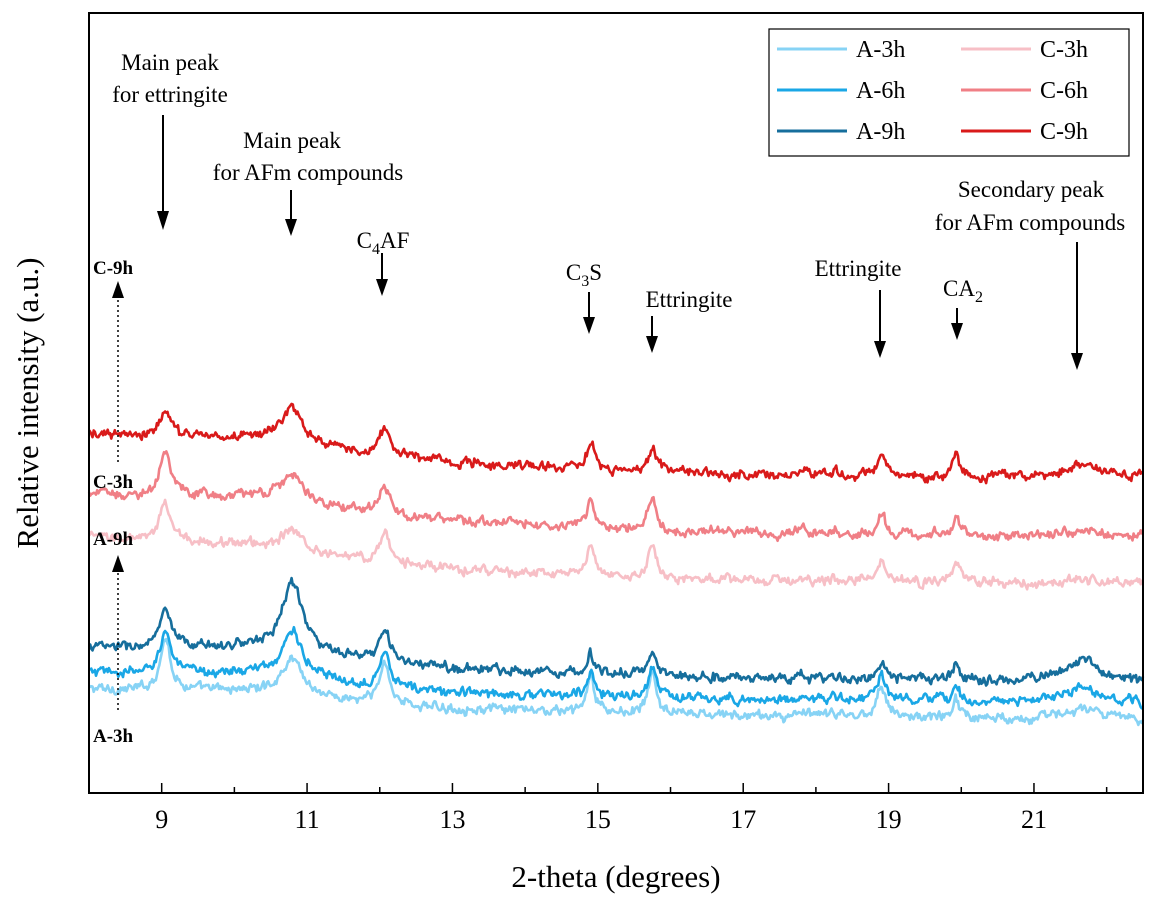 Image resolution: width=1157 pixels, height=915 pixels. What do you see at coordinates (452, 819) in the screenshot?
I see `x-tick-label: 13` at bounding box center [452, 819].